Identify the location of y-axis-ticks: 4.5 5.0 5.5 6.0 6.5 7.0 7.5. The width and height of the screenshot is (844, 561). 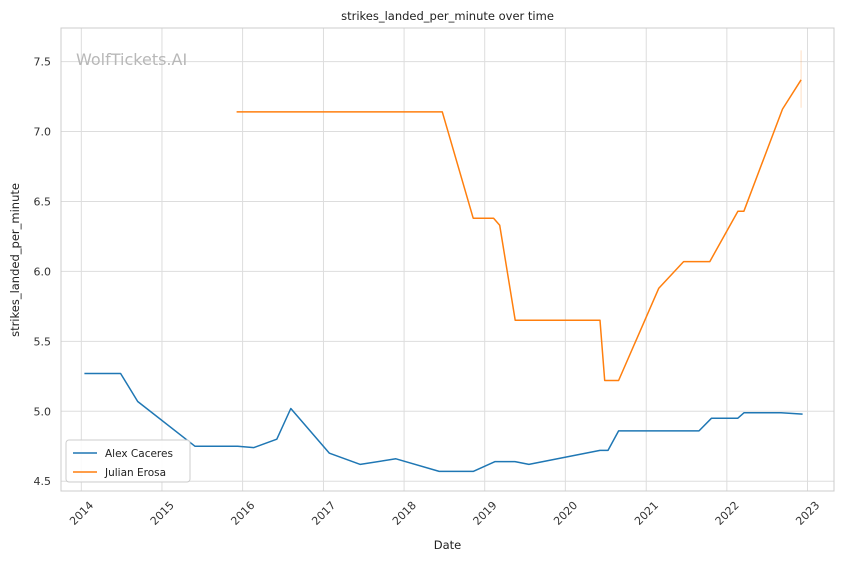
(43, 272).